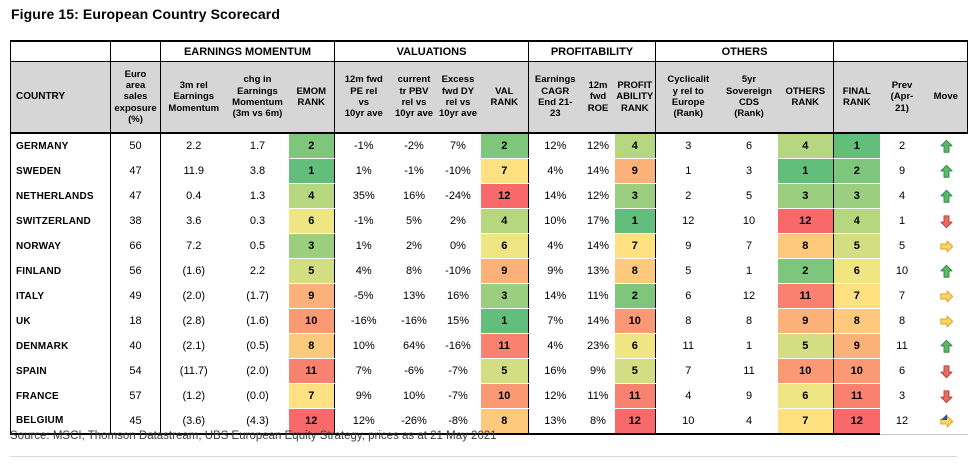  Describe the element at coordinates (135, 371) in the screenshot. I see `cell-euro_exposure: 54` at that location.